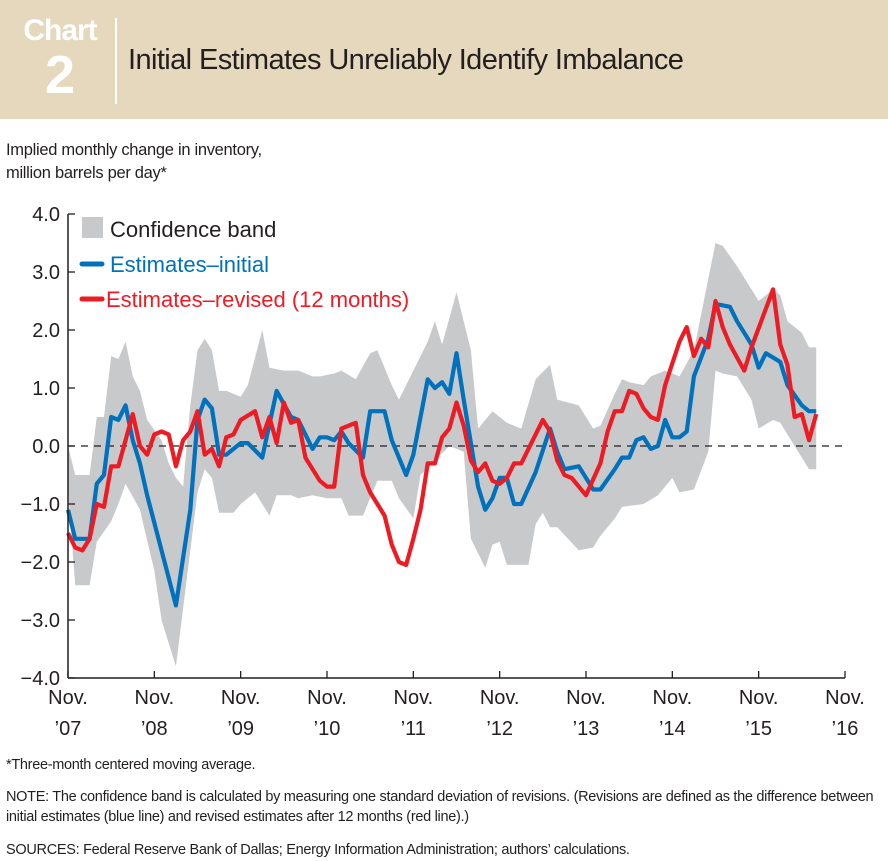  Describe the element at coordinates (257, 299) in the screenshot. I see `legend-label-revised: Estimates–revised (12 months)` at that location.